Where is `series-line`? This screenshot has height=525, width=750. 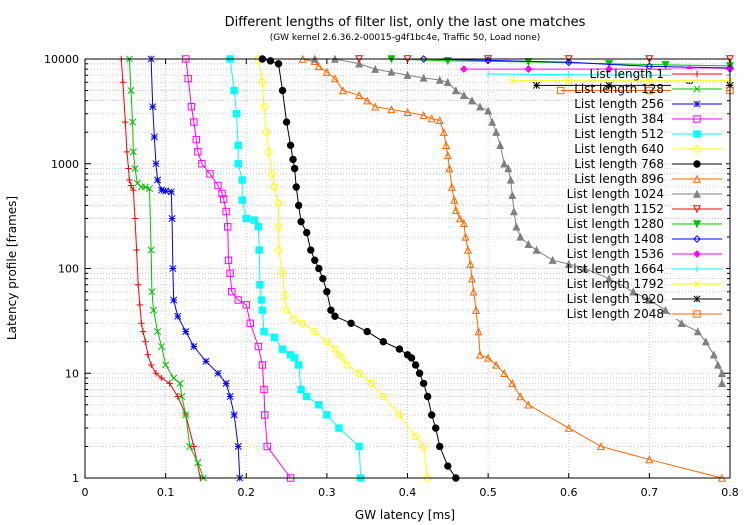
series-line is located at coordinates (238, 268).